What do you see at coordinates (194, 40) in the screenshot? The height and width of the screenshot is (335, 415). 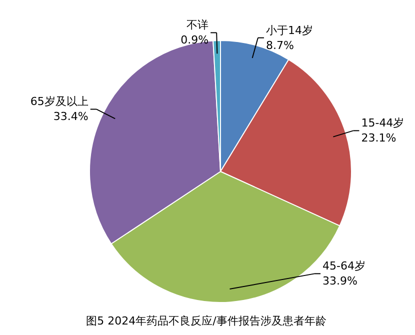 I see `data-label: 0.9%` at bounding box center [194, 40].